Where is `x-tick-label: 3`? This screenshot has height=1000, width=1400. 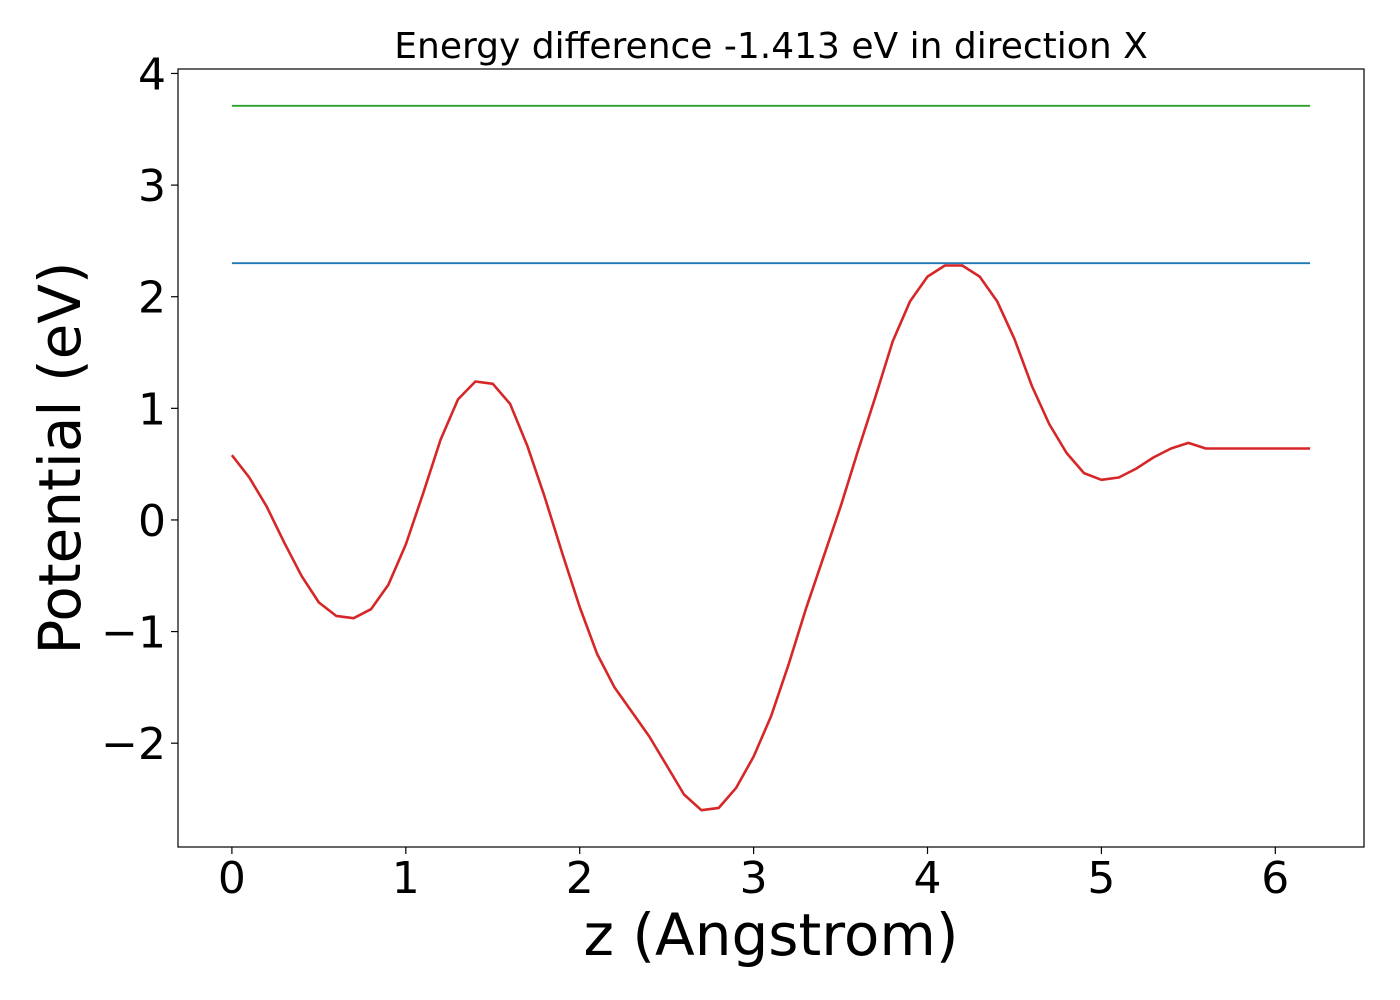
x-tick-label: 3 is located at coordinates (754, 878).